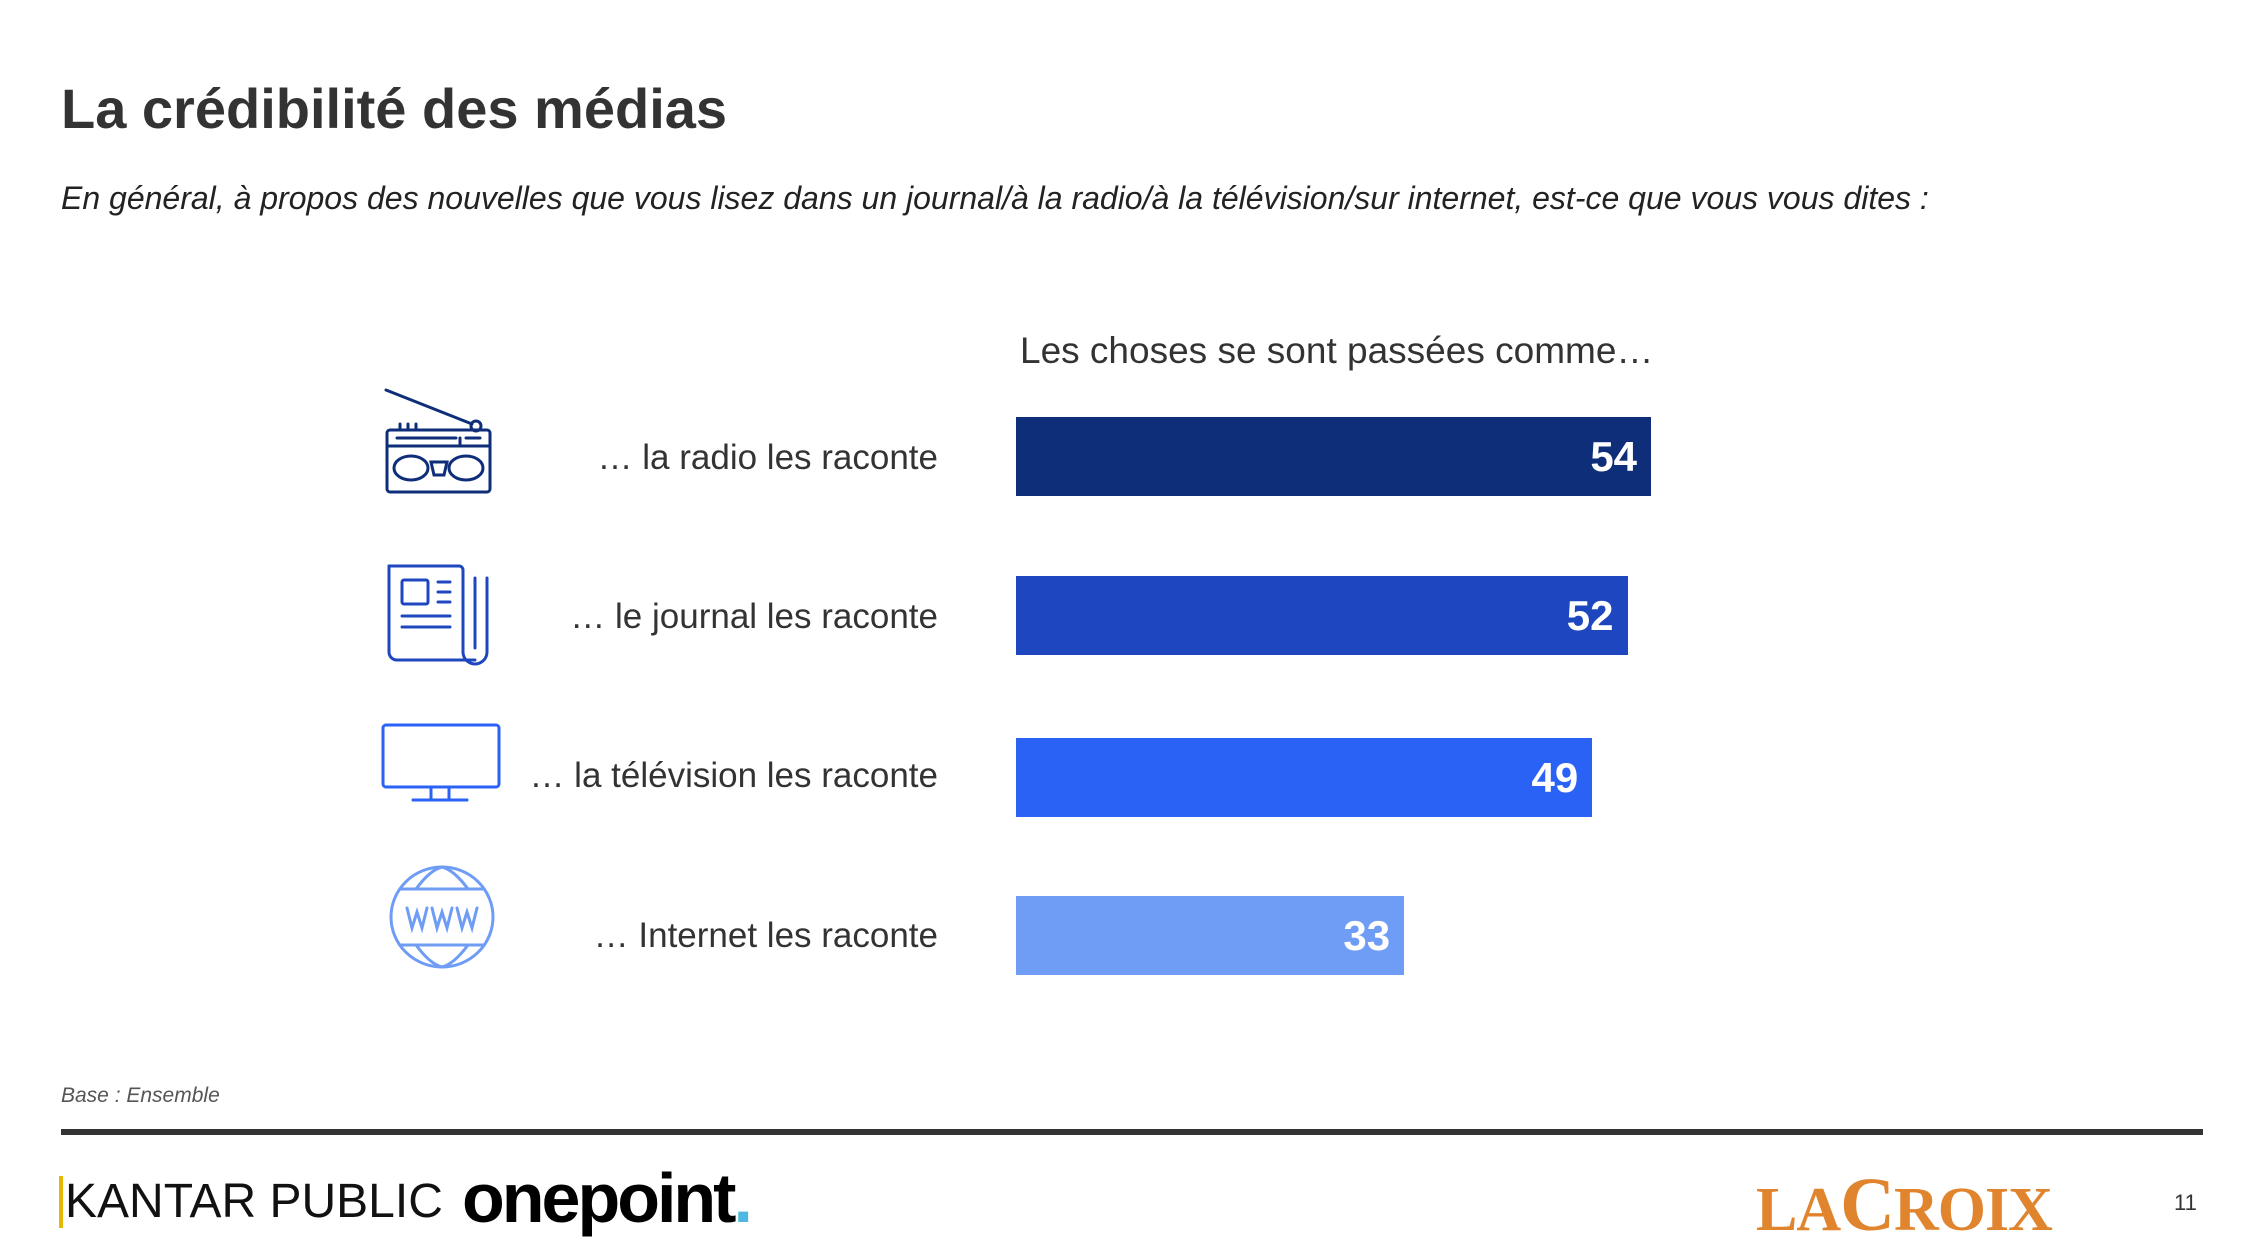 The width and height of the screenshot is (2252, 1258). I want to click on page-title: La crédibilité des médias, so click(394, 108).